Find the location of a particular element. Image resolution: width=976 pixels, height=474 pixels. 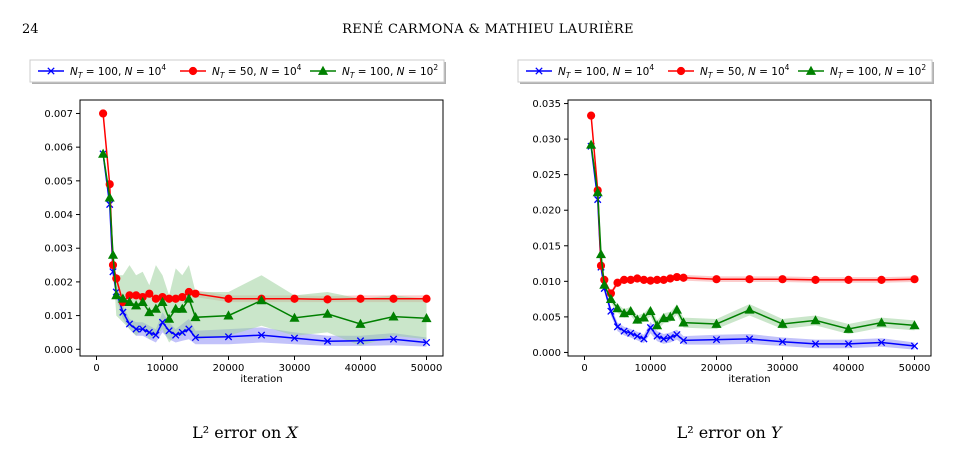

chart1-legend-label-3: NT = 100, N = 102 is located at coordinates (390, 71).